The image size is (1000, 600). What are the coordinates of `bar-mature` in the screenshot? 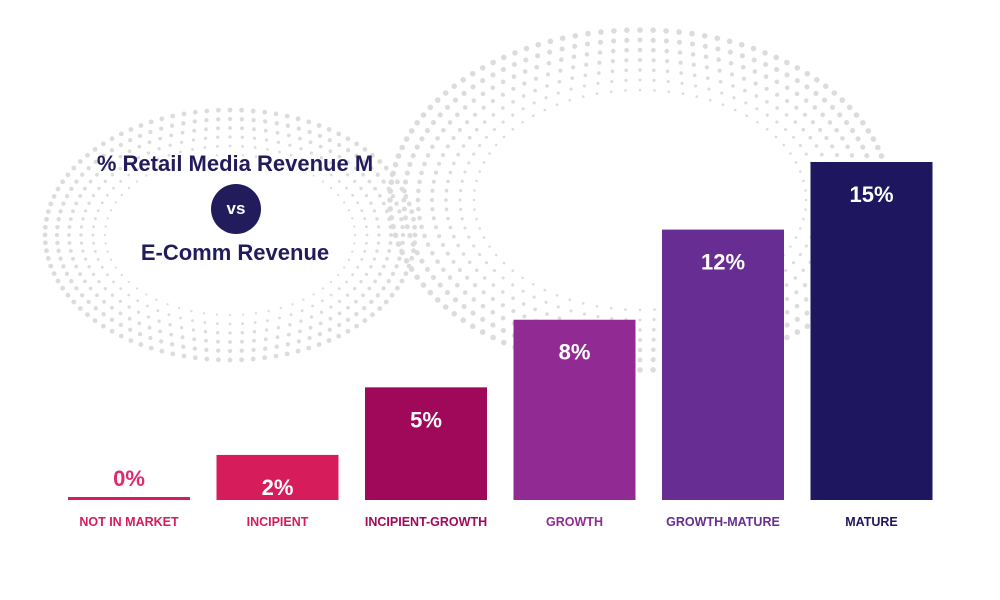 It's located at (871, 331).